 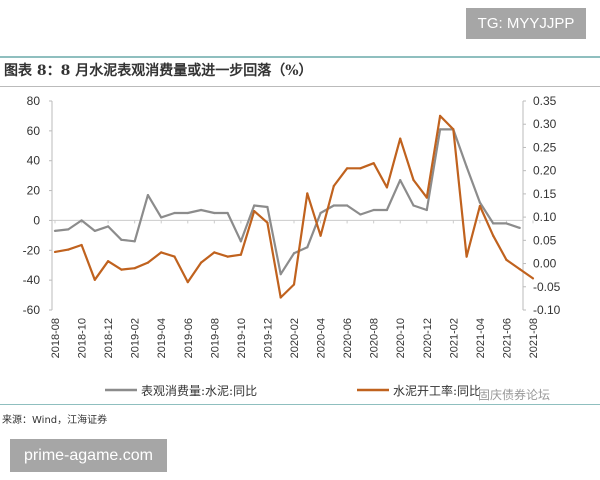 I want to click on title-bottom-rule, so click(x=300, y=86).